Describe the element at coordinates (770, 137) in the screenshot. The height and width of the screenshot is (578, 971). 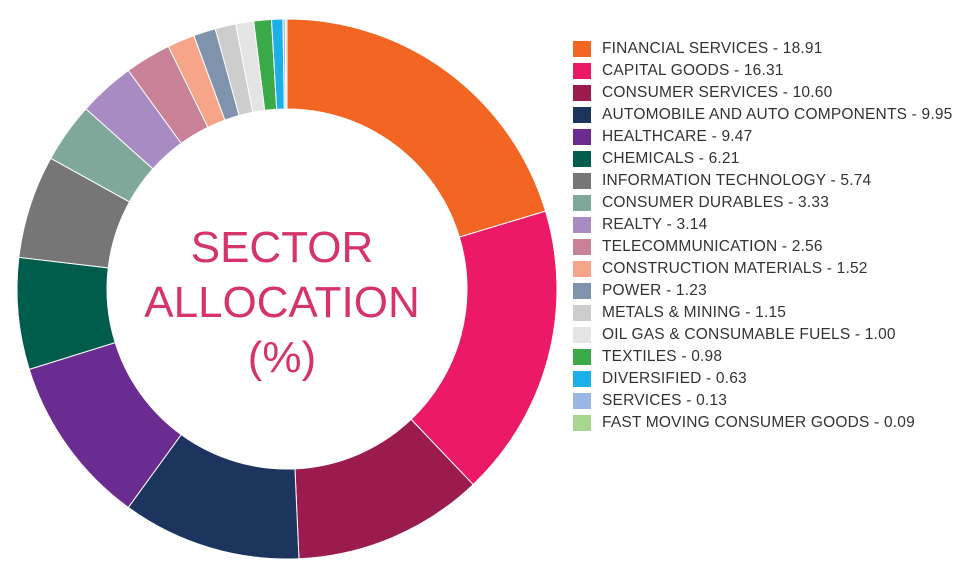
I see `legend-item-healthcare: HEALTHCARE - 9.47` at that location.